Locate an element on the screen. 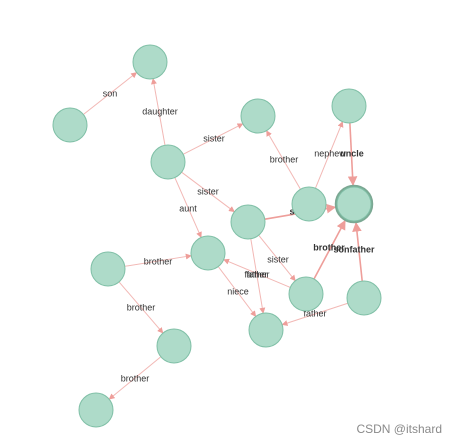 The image size is (456, 444). edge-label: sonfather is located at coordinates (354, 249).